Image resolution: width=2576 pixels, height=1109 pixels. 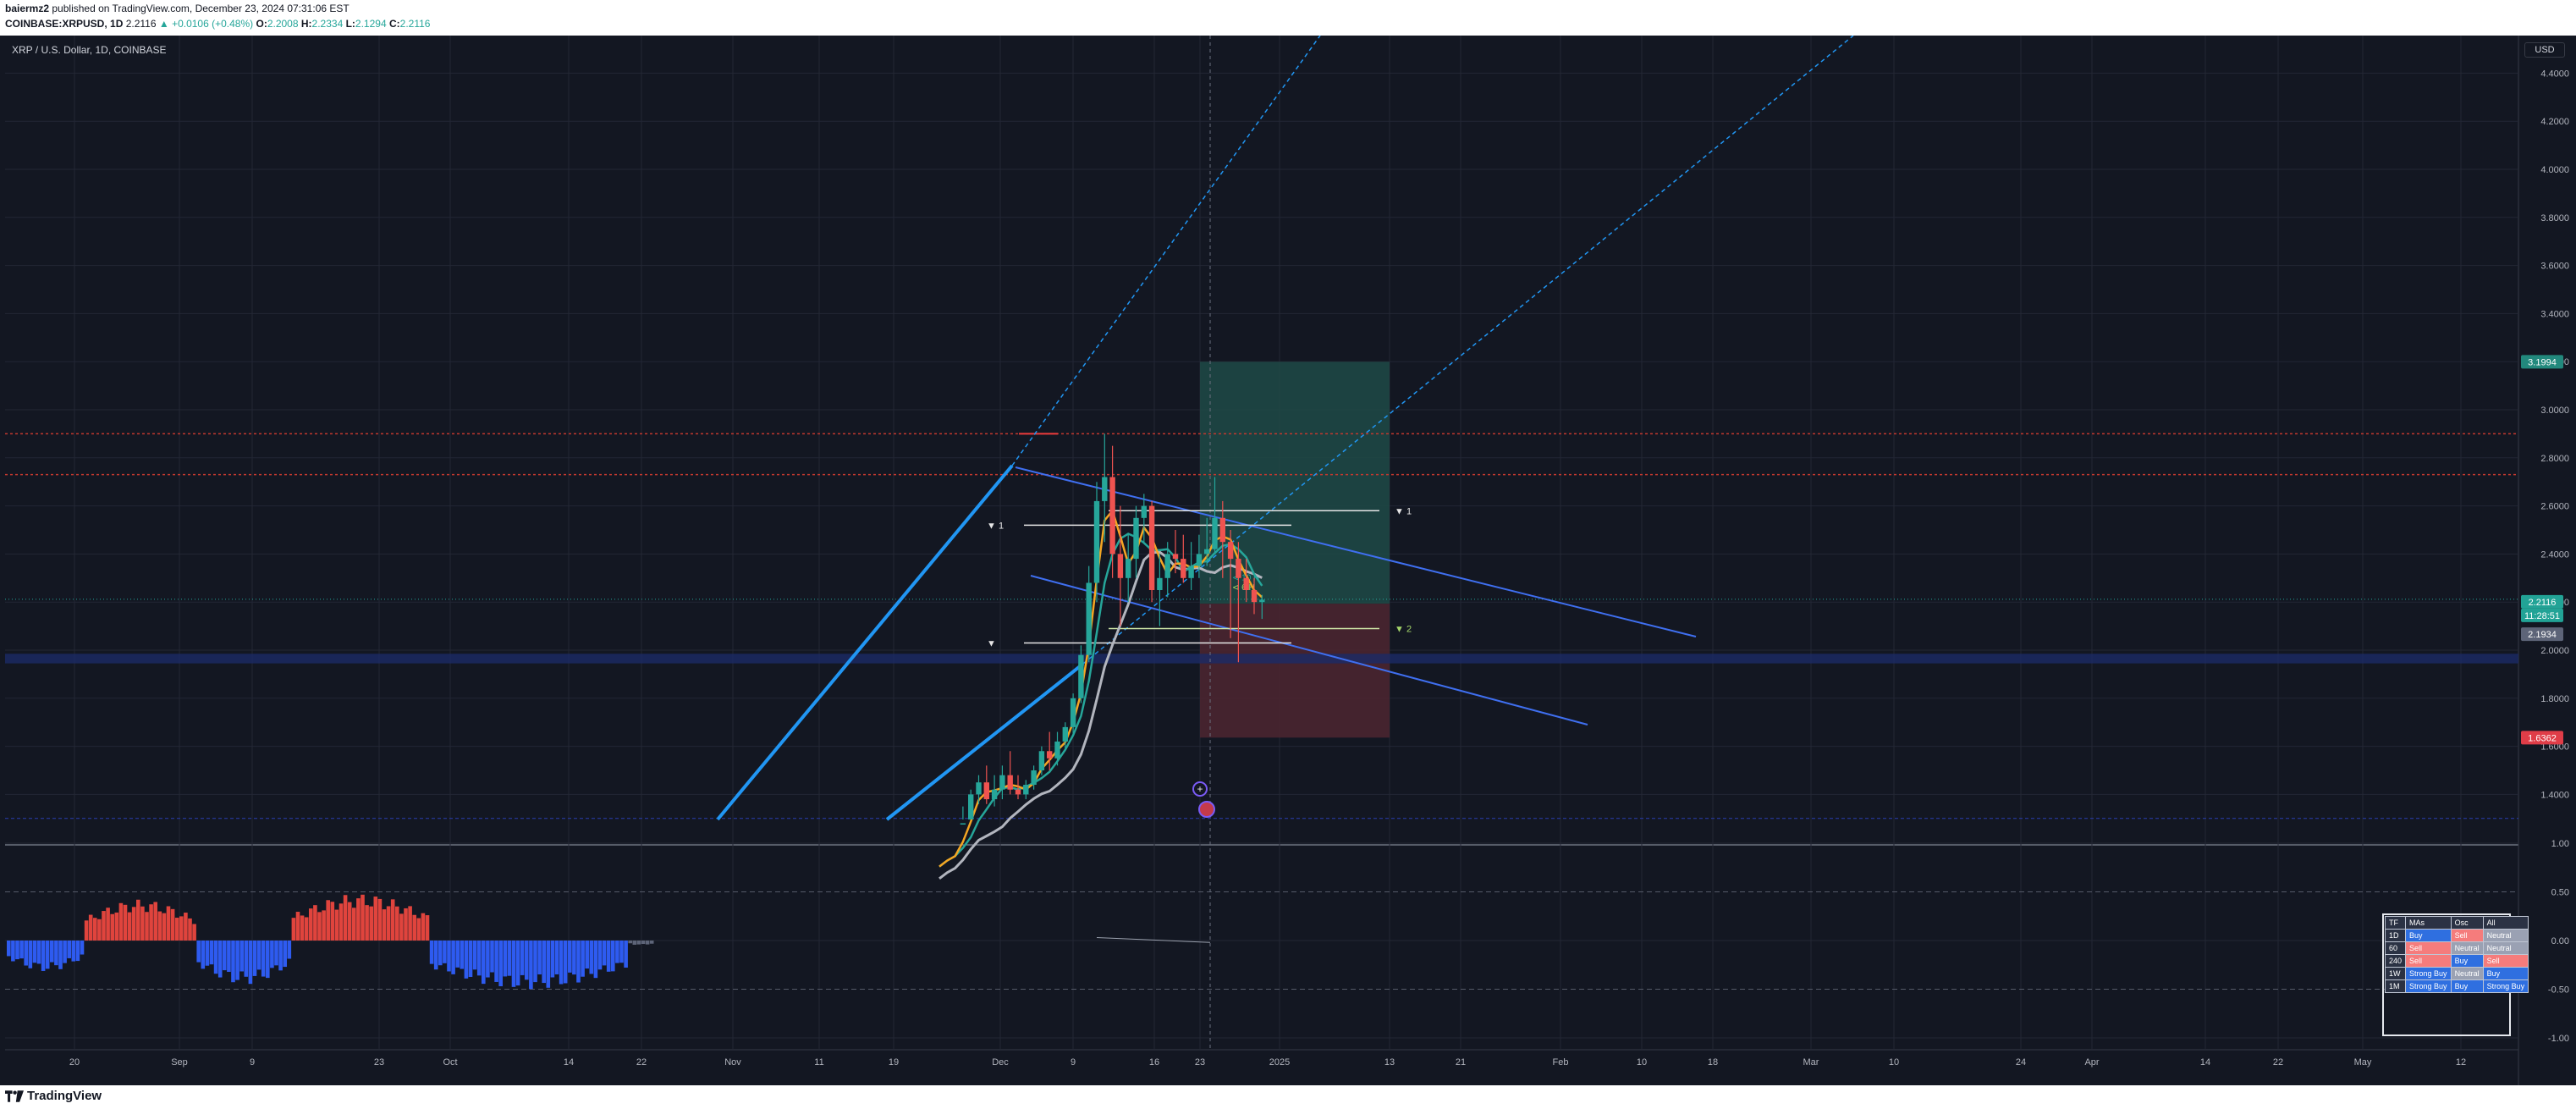 I want to click on descending-channel-top, so click(x=1356, y=551).